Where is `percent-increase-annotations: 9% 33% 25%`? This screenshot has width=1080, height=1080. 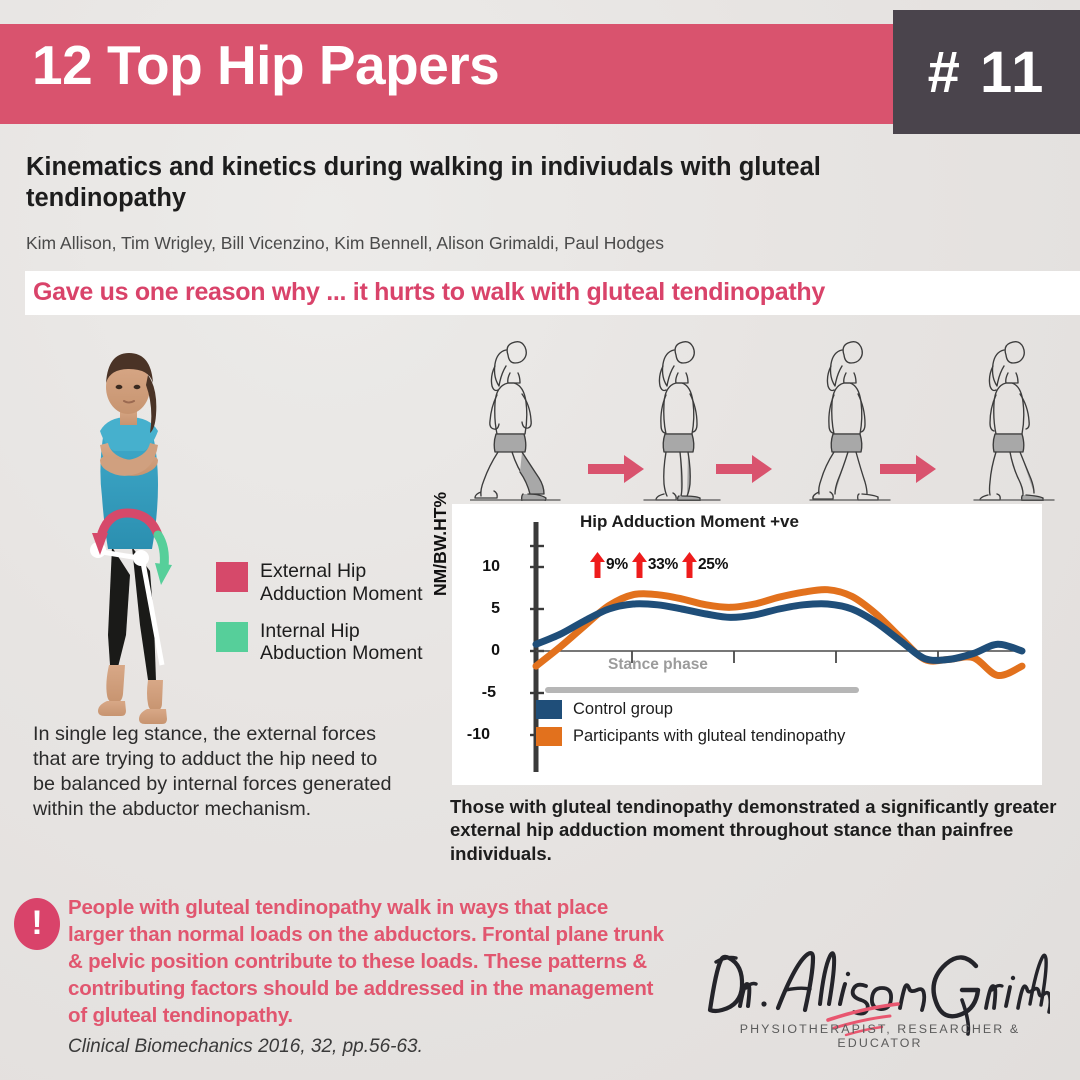
percent-increase-annotations: 9% 33% 25% is located at coordinates (661, 565).